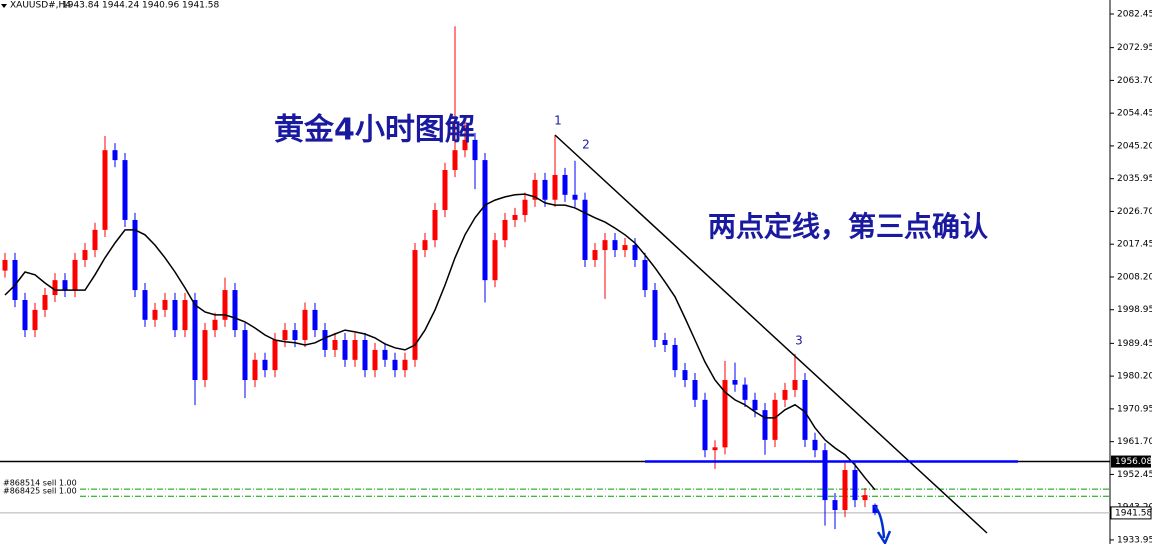 The width and height of the screenshot is (1152, 544). What do you see at coordinates (1134, 245) in the screenshot?
I see `y-tick-label: 2017.45` at bounding box center [1134, 245].